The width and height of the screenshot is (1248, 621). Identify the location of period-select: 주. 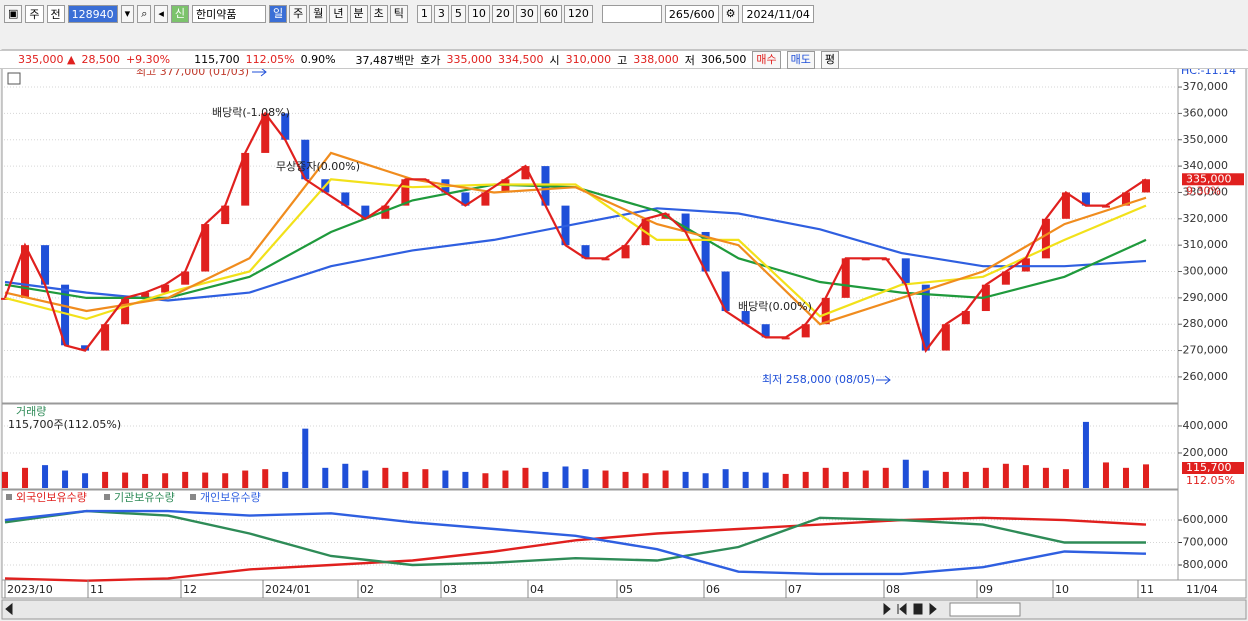
(34, 14).